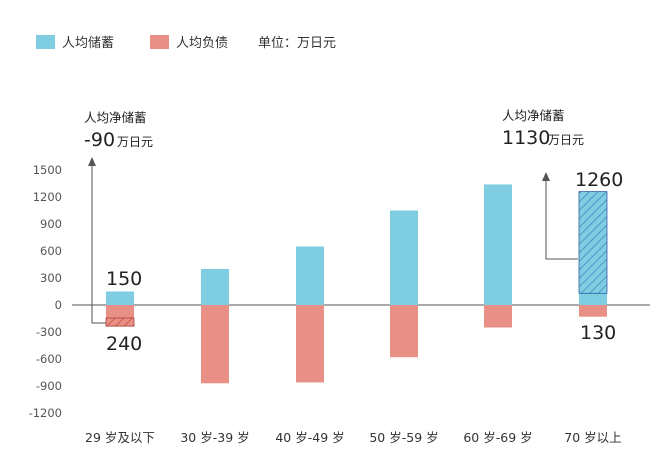 The height and width of the screenshot is (473, 666). I want to click on legend-swatch-savings, so click(45, 42).